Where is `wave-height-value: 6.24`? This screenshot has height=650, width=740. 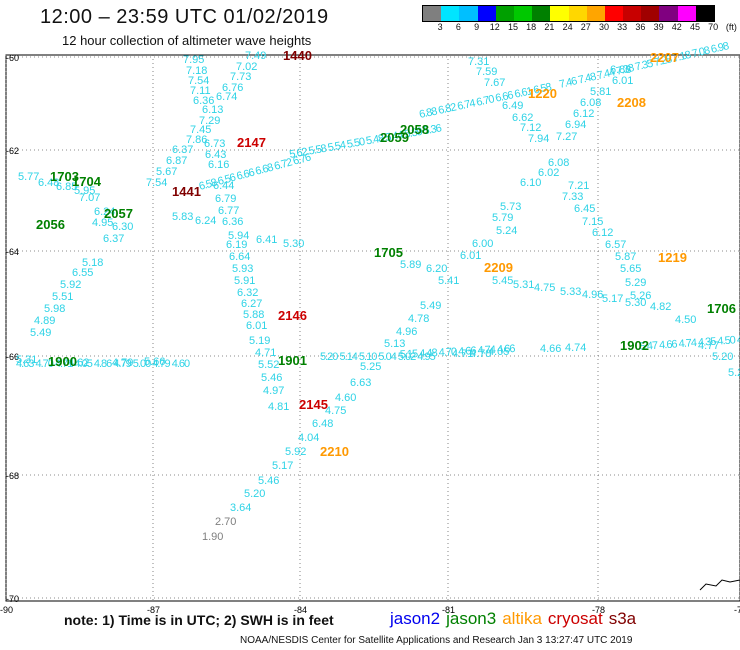
wave-height-value: 6.24 is located at coordinates (104, 212).